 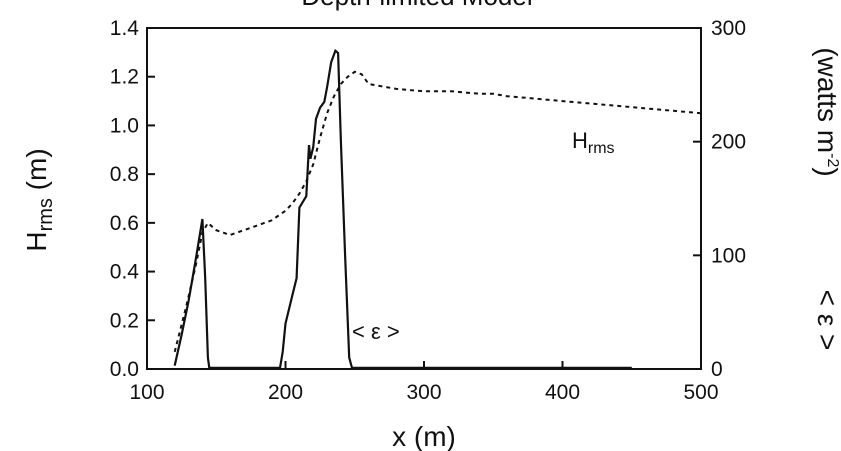 I want to click on x-axis: 100 200 300 400 500, so click(x=424, y=382).